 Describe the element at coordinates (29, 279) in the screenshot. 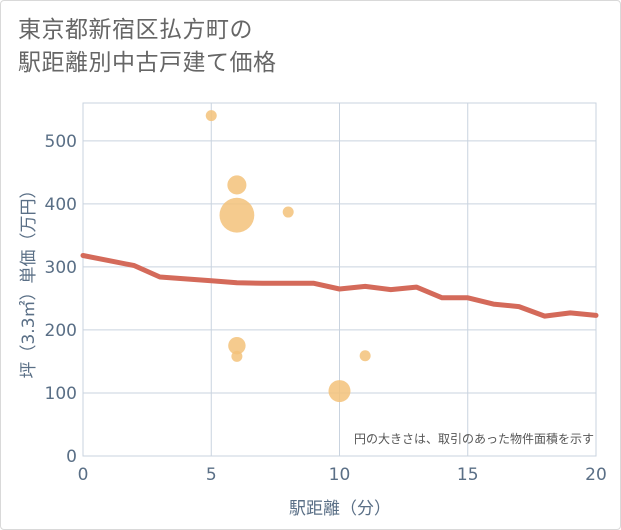

I see `y-axis-title: 坪（3.3㎡）単価（万円）` at that location.